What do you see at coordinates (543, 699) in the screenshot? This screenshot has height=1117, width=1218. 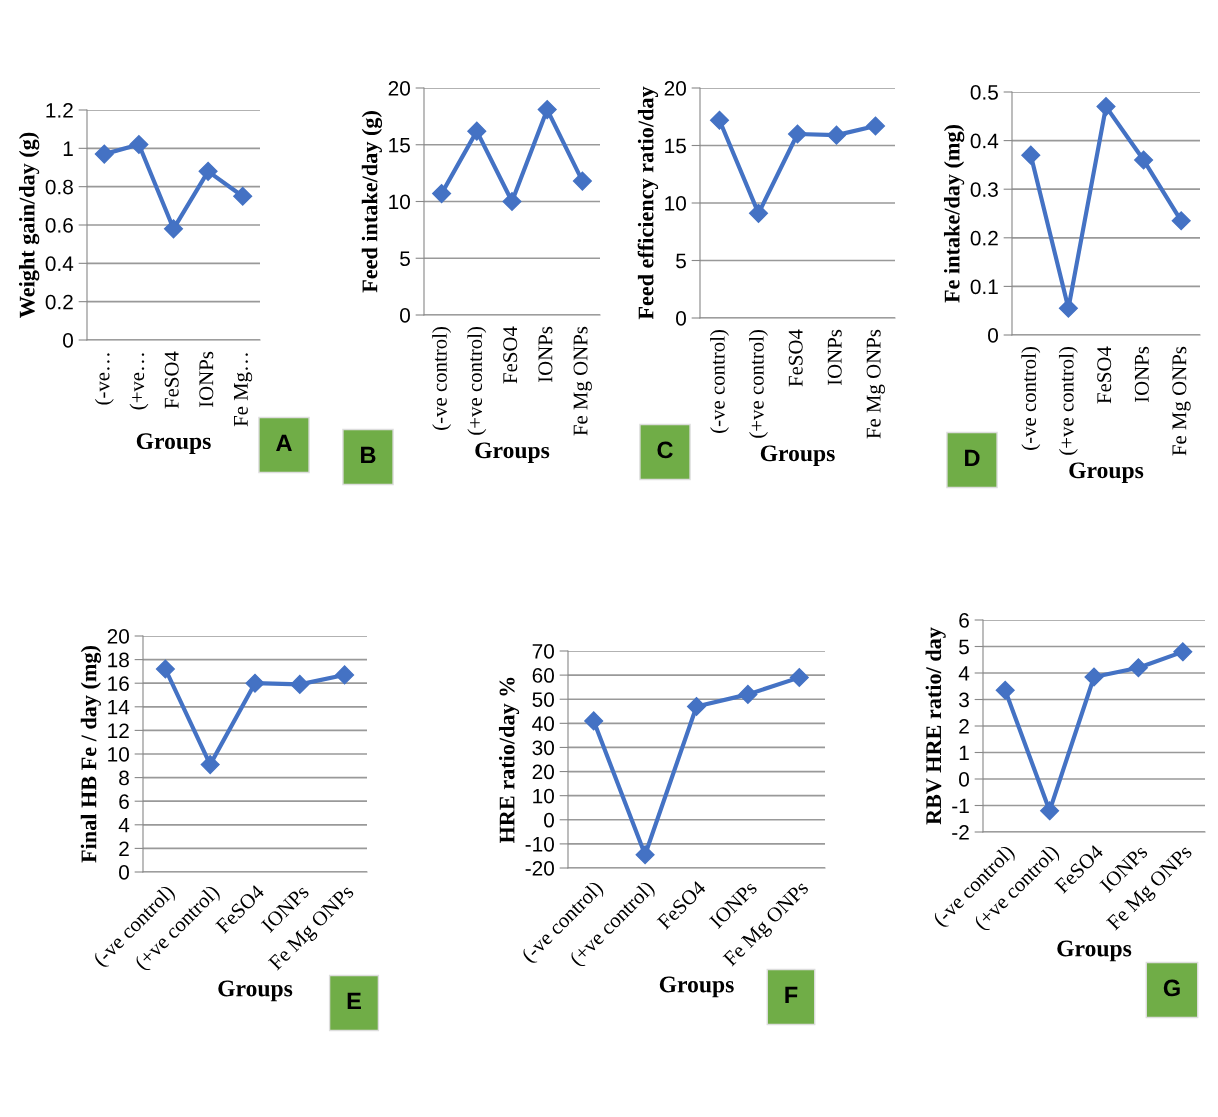 I see `y-tick-label: 50` at bounding box center [543, 699].